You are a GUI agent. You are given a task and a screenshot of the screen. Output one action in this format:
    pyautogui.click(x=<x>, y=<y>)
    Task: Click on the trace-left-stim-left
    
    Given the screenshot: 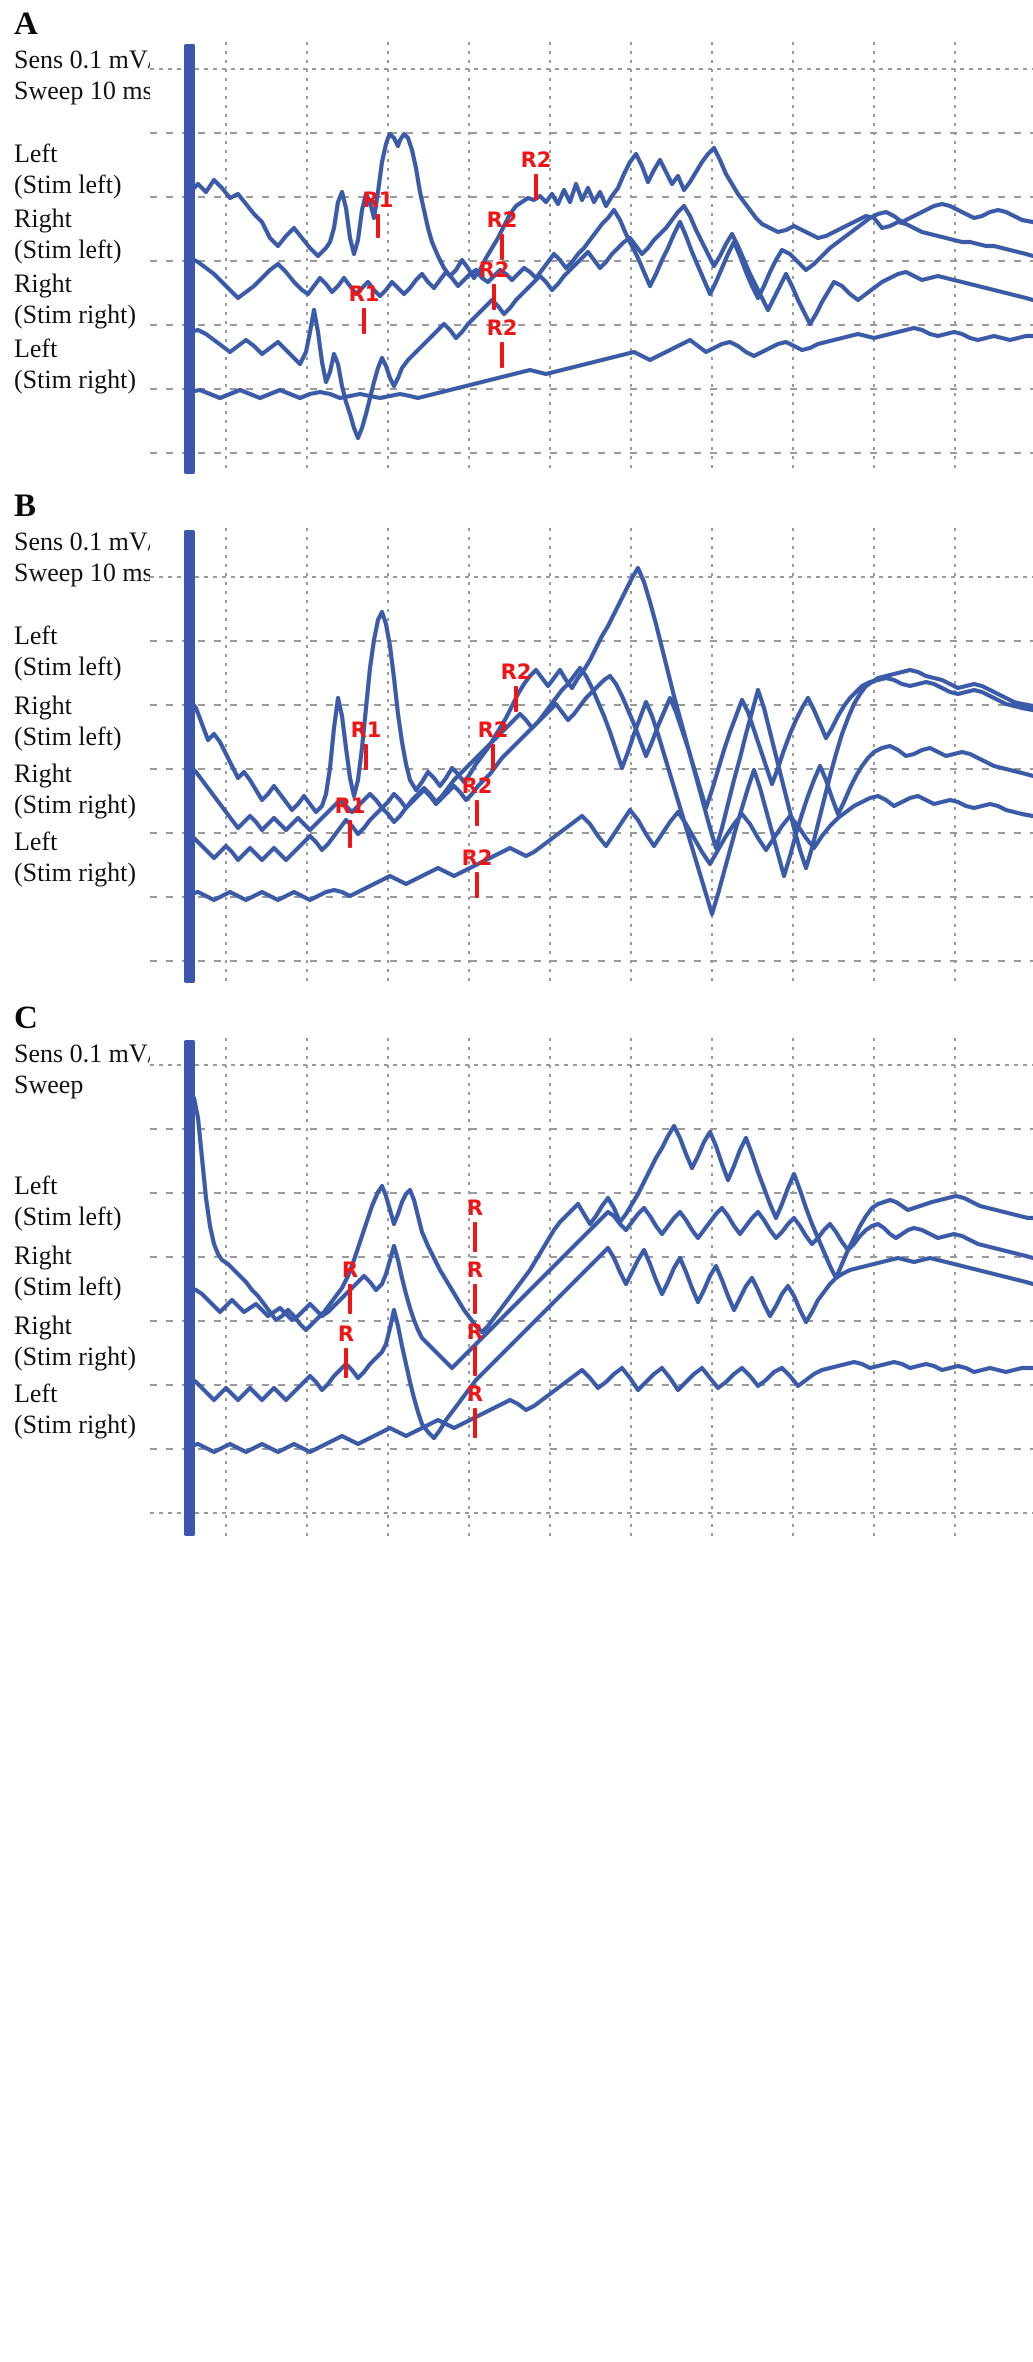 What is the action you would take?
    pyautogui.click(x=610, y=774)
    